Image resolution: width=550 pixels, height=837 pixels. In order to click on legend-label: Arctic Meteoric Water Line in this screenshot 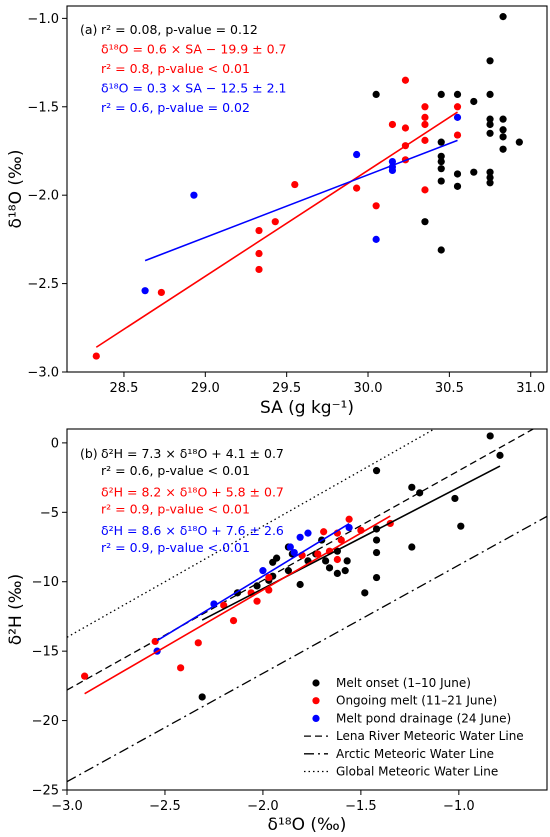, I will do `click(415, 754)`.